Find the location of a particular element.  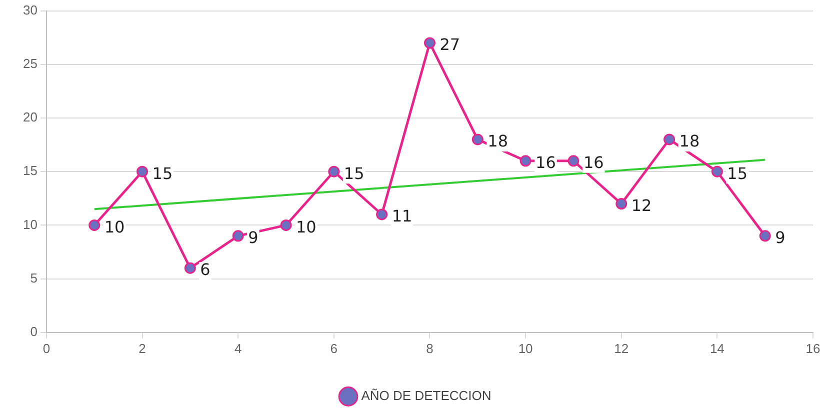

data-label: 12 is located at coordinates (641, 205).